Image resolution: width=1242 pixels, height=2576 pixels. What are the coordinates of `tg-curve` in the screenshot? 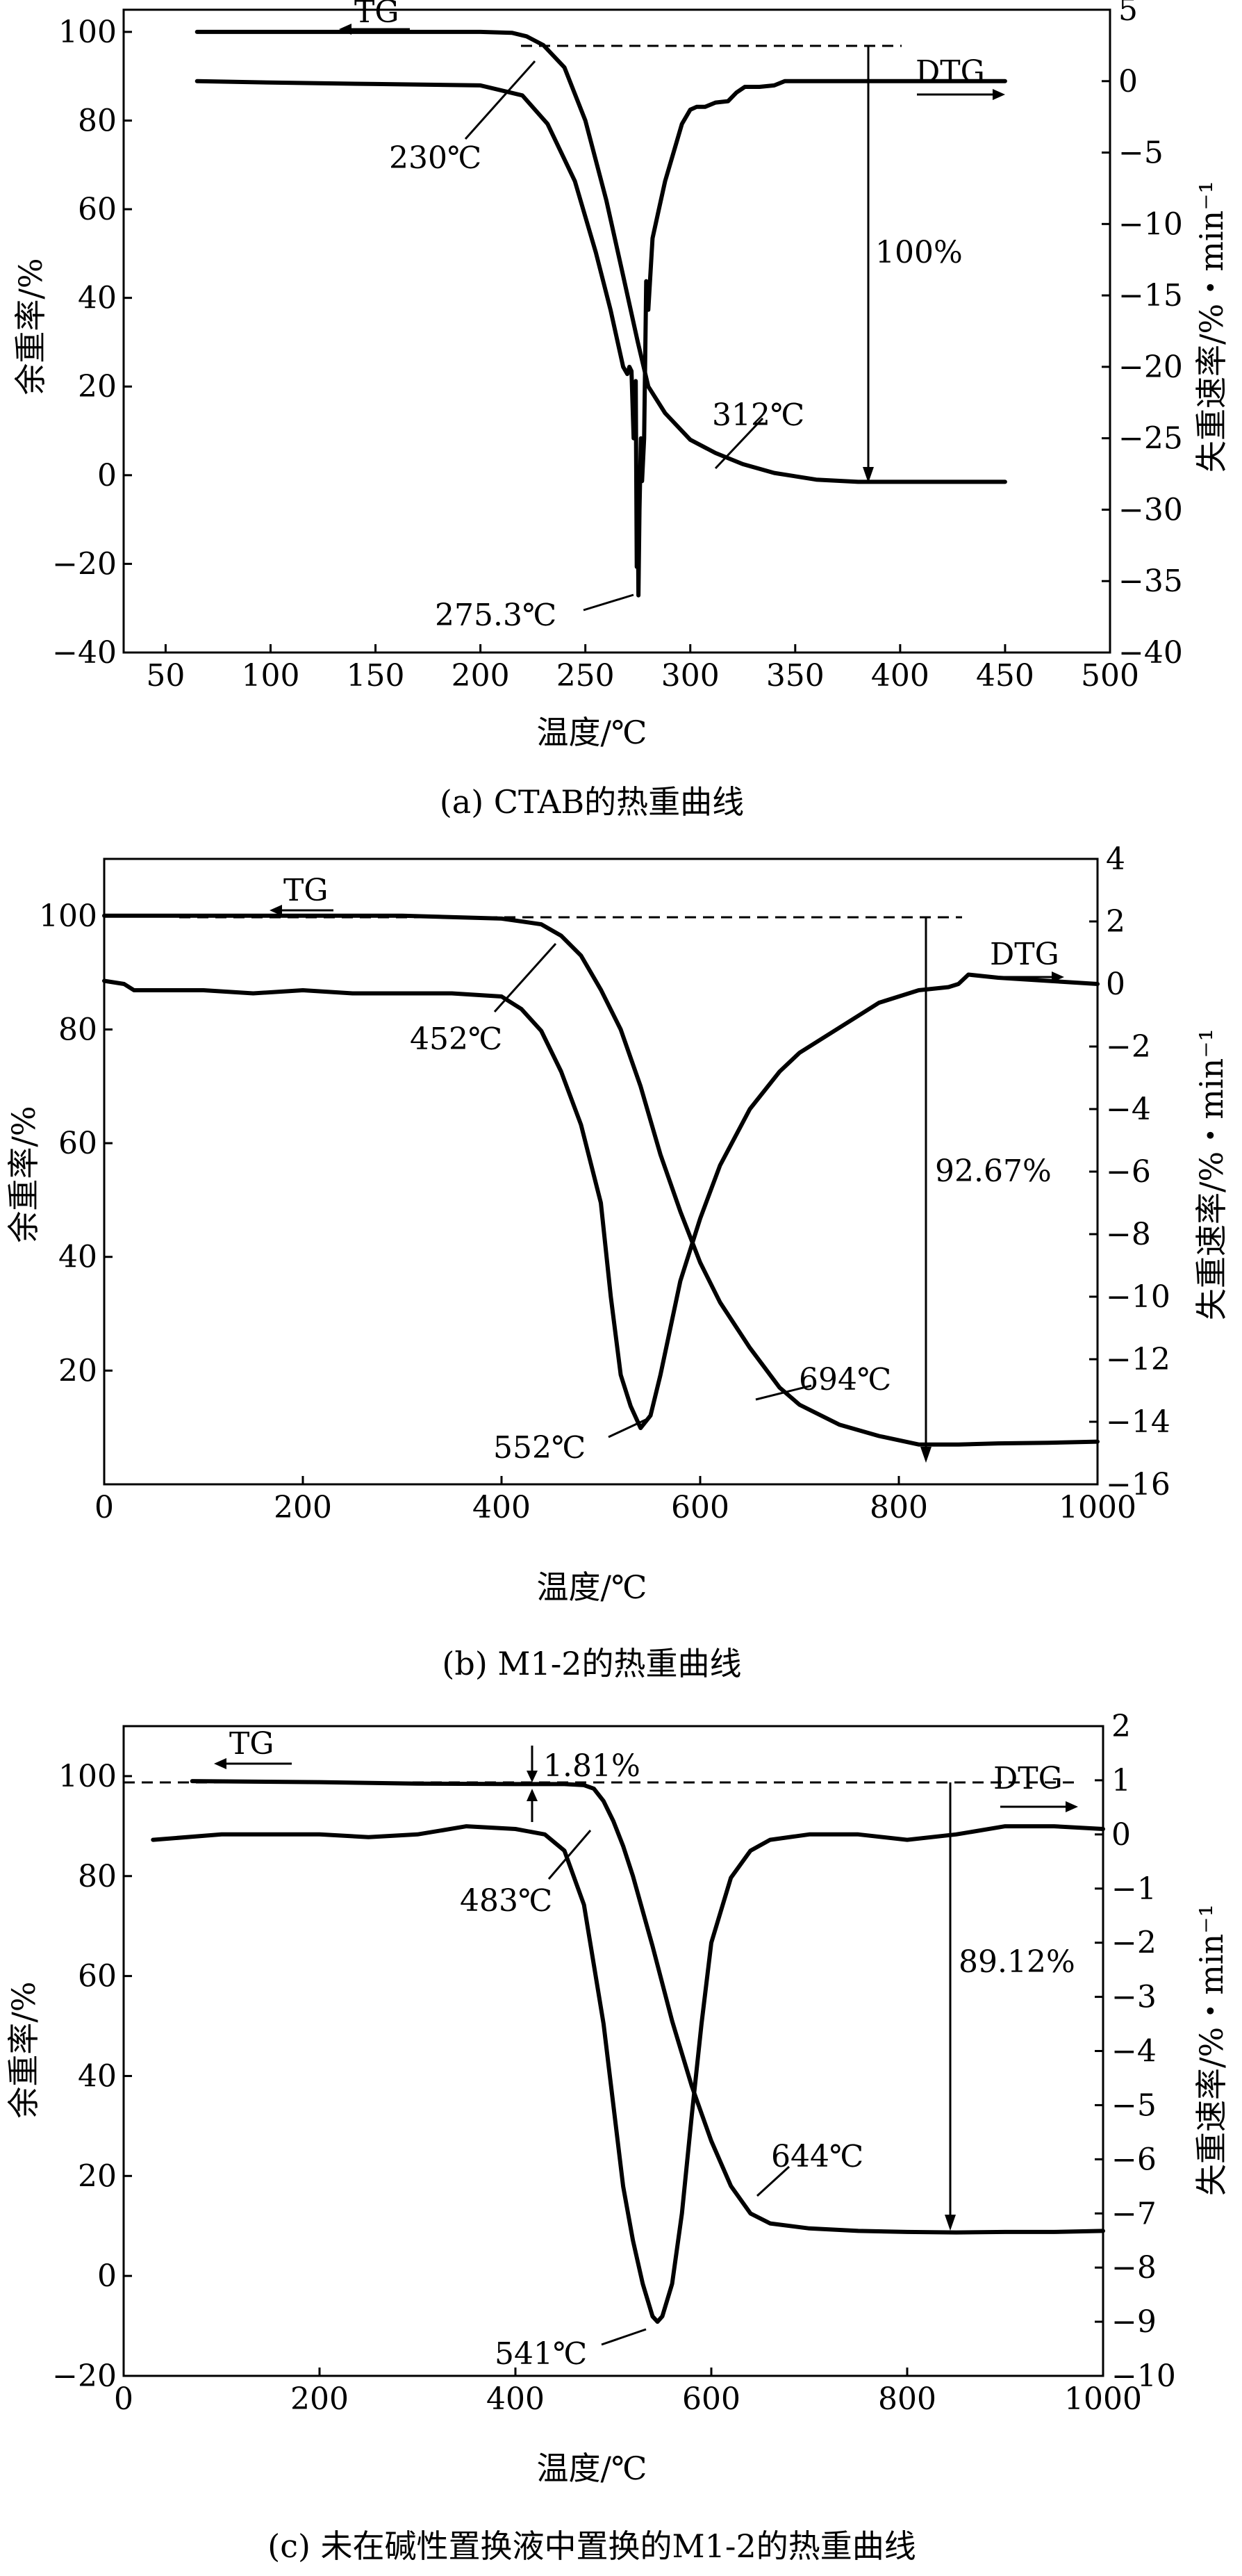 It's located at (647, 2007).